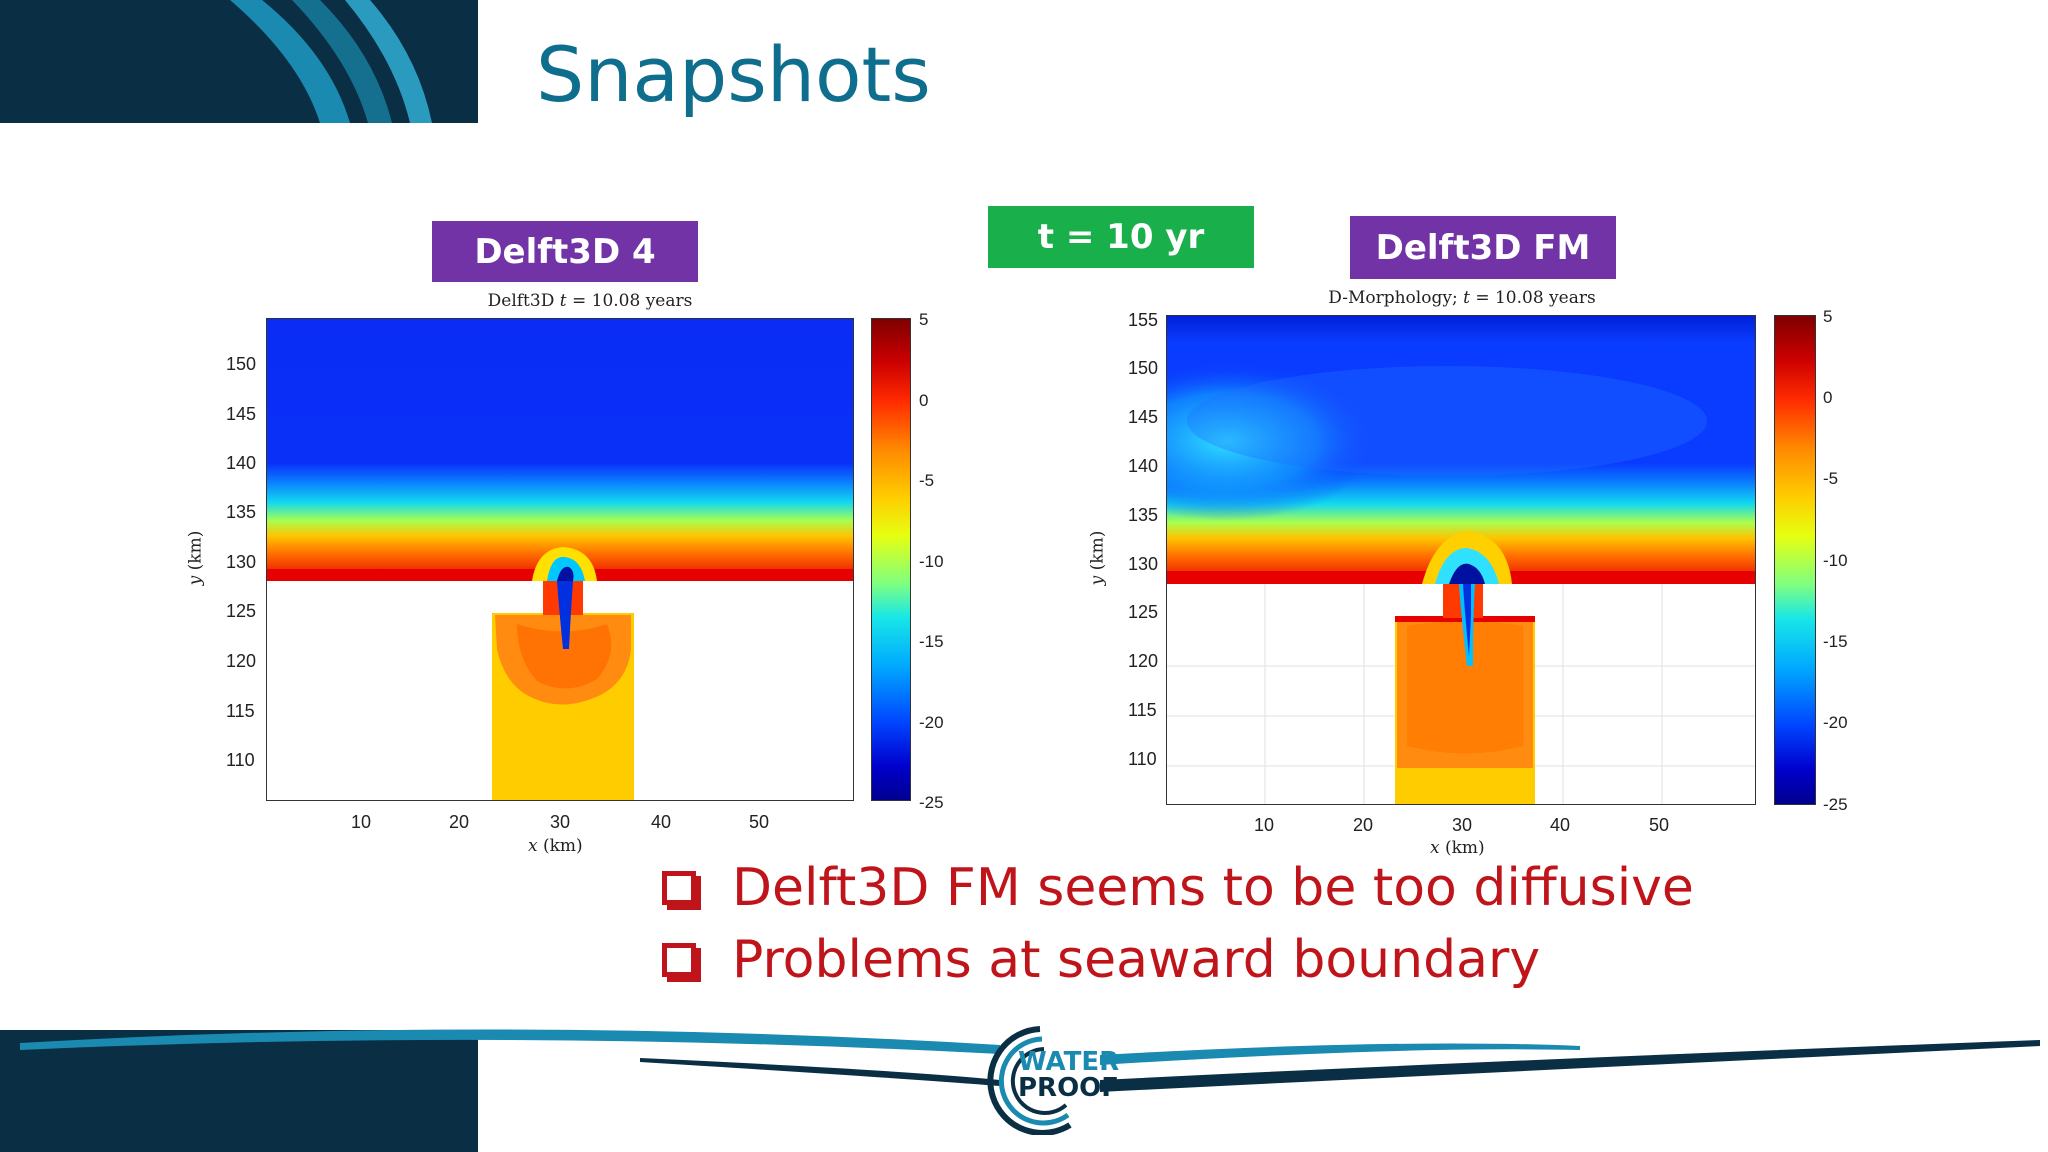 This screenshot has width=2048, height=1152. I want to click on right-cbar-tick: 5, so click(1827, 317).